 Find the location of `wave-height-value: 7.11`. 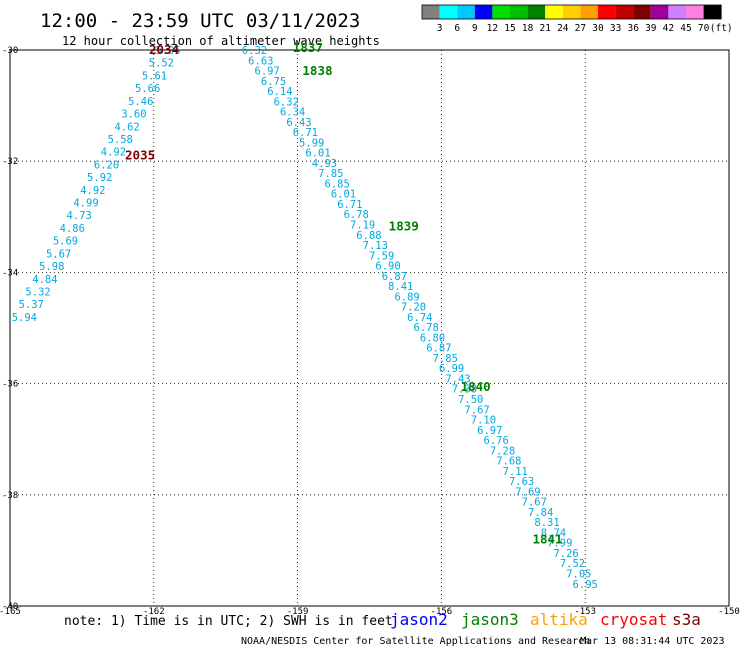

wave-height-value: 7.11 is located at coordinates (515, 472).